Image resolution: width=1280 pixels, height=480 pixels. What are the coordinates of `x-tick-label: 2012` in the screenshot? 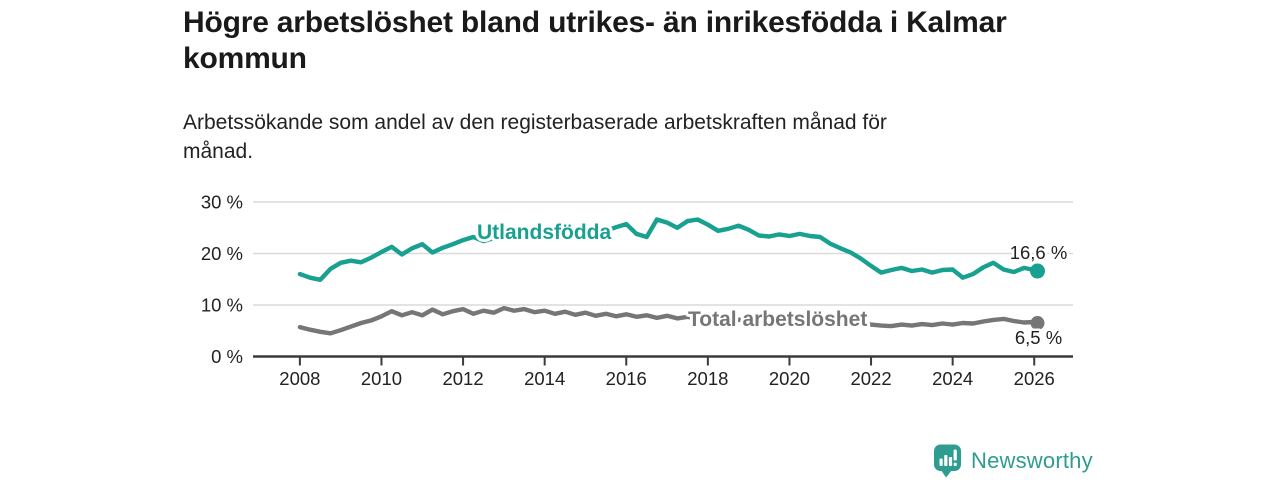 It's located at (462, 378).